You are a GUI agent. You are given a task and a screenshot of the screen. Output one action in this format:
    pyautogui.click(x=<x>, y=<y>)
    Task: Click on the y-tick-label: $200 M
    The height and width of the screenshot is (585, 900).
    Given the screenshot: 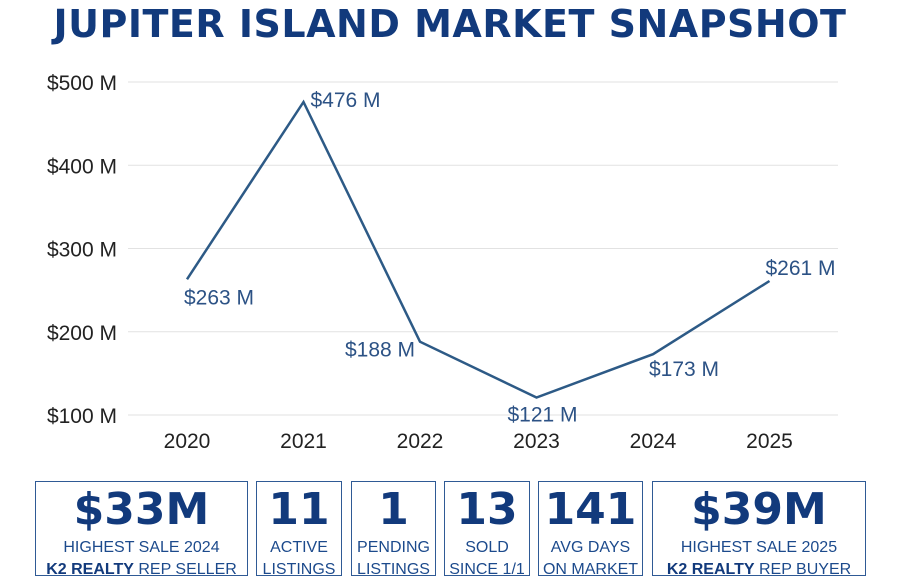 What is the action you would take?
    pyautogui.click(x=82, y=333)
    